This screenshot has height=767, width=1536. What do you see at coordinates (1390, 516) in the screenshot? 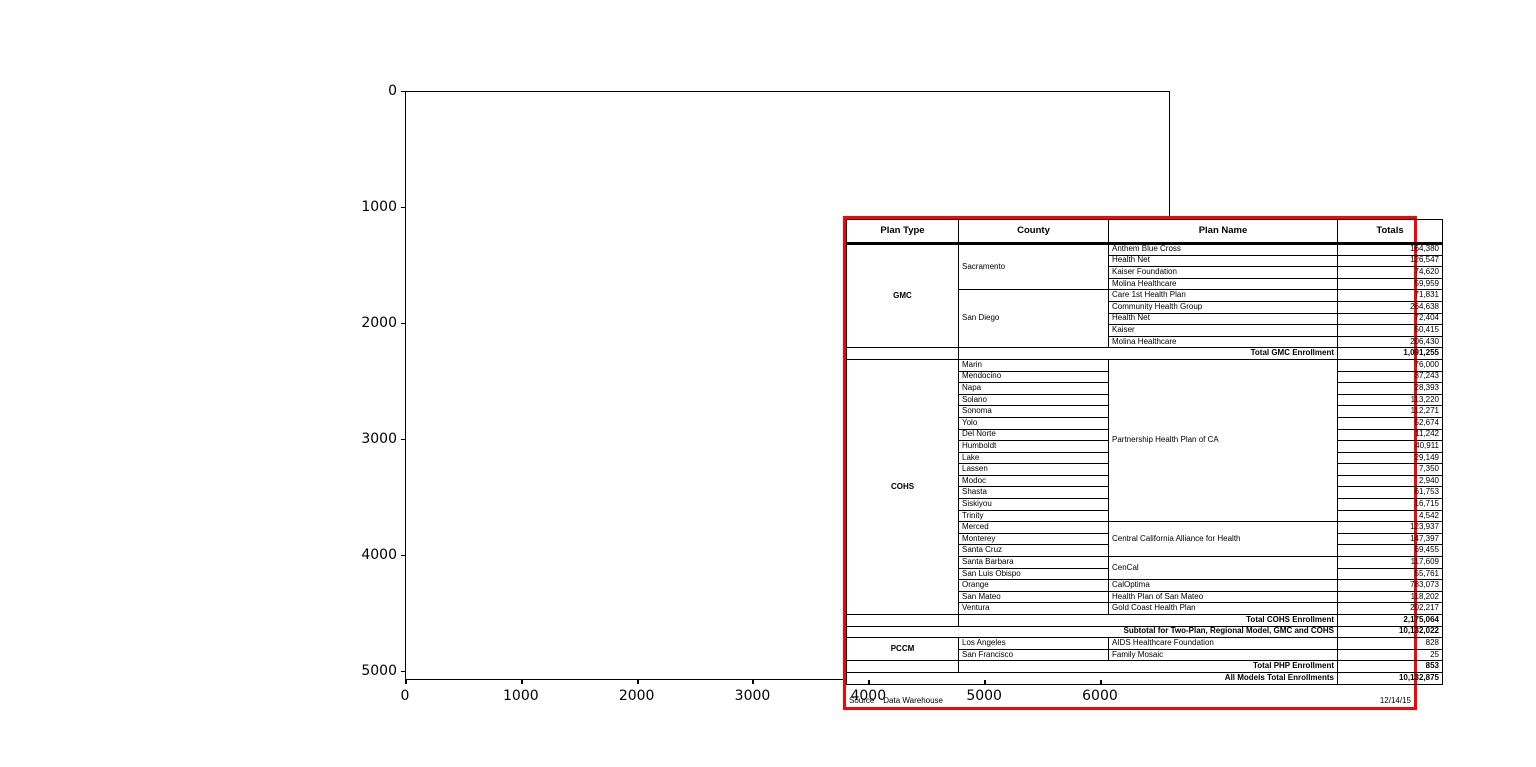
I see `table-cell: 4,542` at bounding box center [1390, 516].